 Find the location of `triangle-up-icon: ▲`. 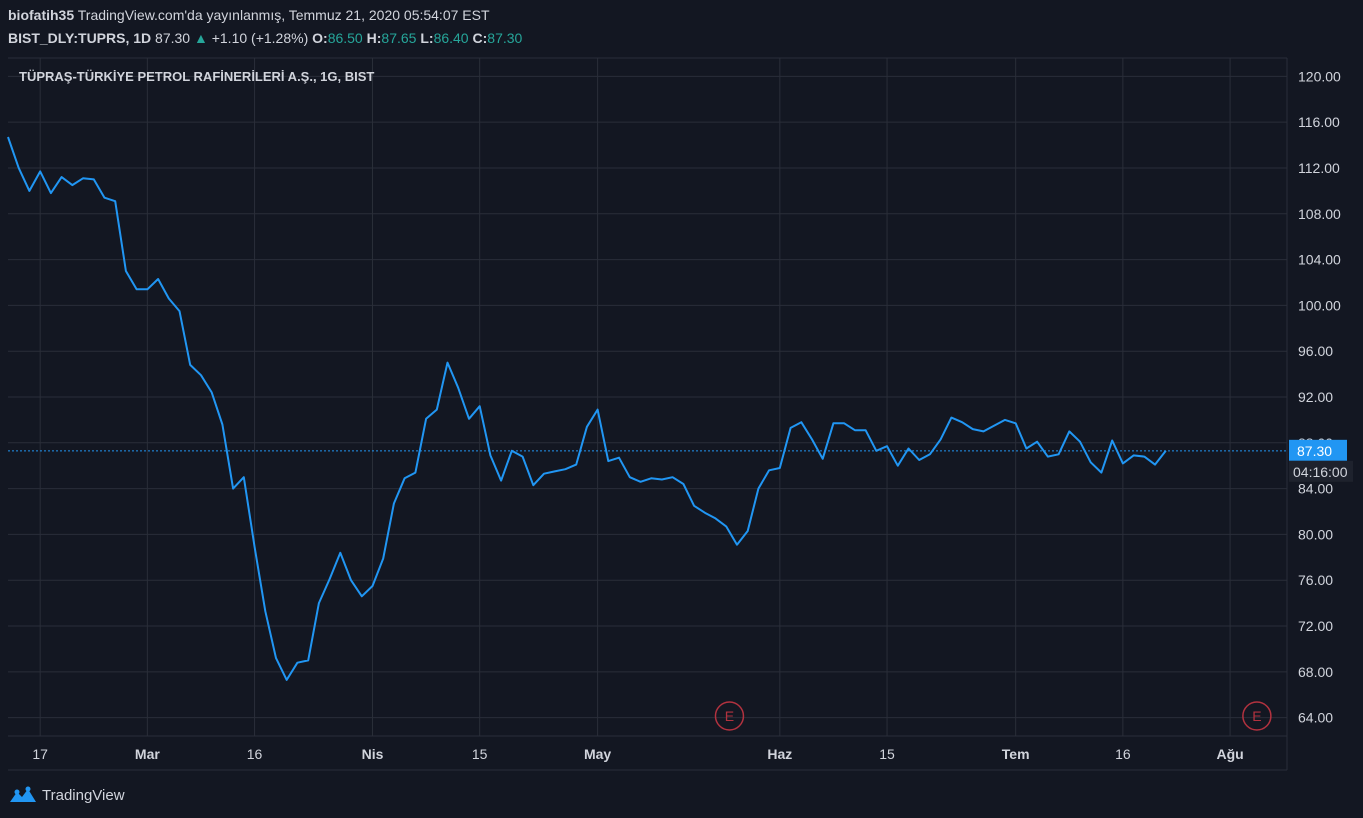

triangle-up-icon: ▲ is located at coordinates (200, 38).